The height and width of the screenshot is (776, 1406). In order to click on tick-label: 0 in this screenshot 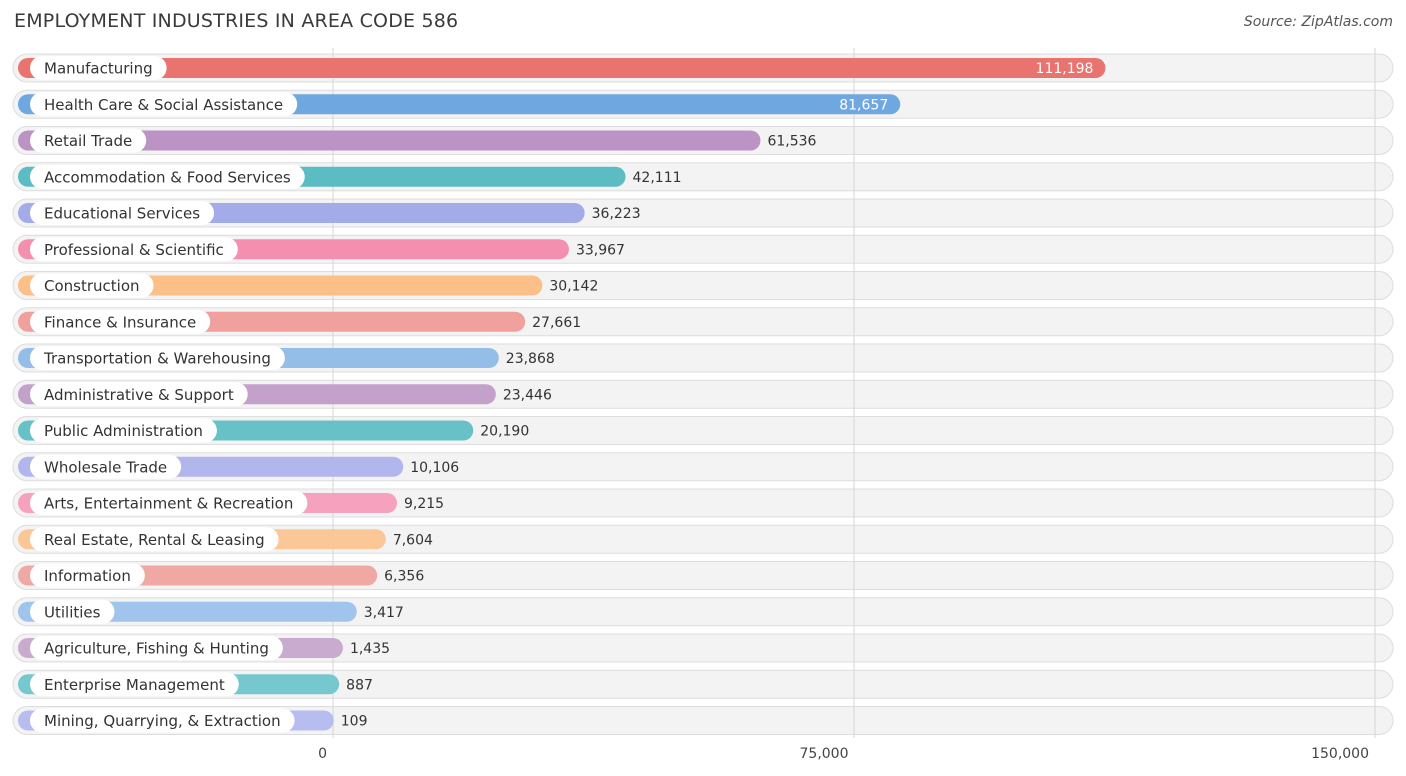, I will do `click(322, 754)`.